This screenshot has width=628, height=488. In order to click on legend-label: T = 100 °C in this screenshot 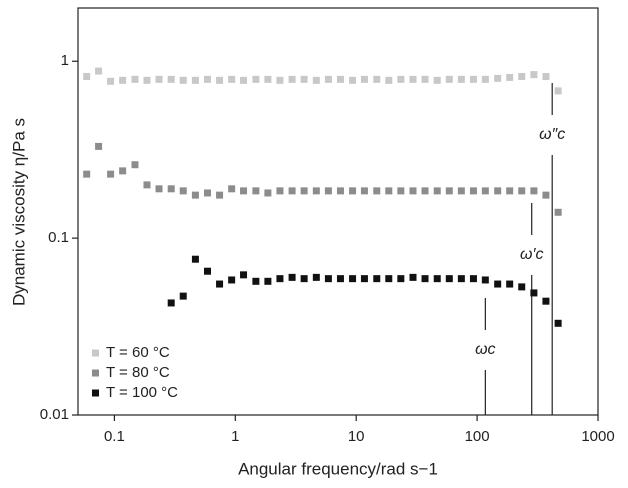, I will do `click(142, 392)`.